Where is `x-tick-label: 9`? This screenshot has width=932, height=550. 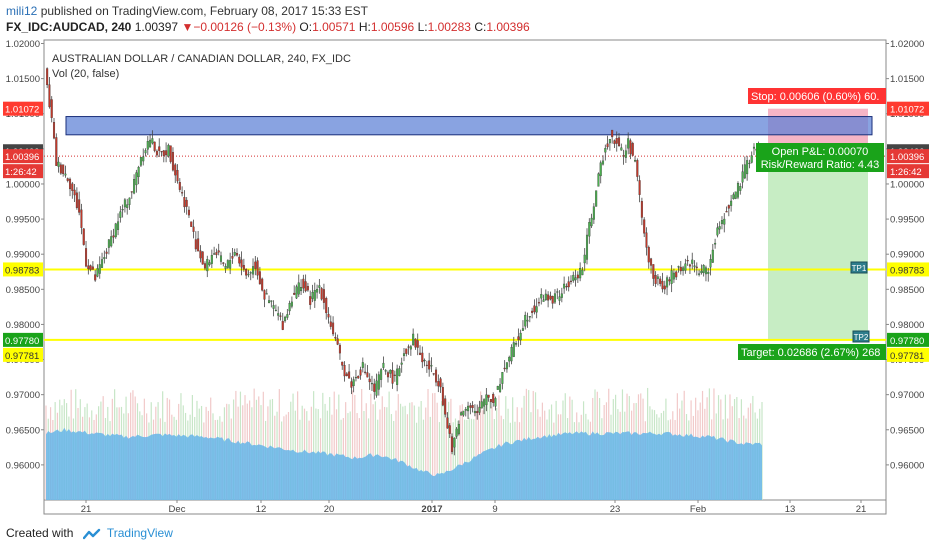
x-tick-label: 9 is located at coordinates (494, 509).